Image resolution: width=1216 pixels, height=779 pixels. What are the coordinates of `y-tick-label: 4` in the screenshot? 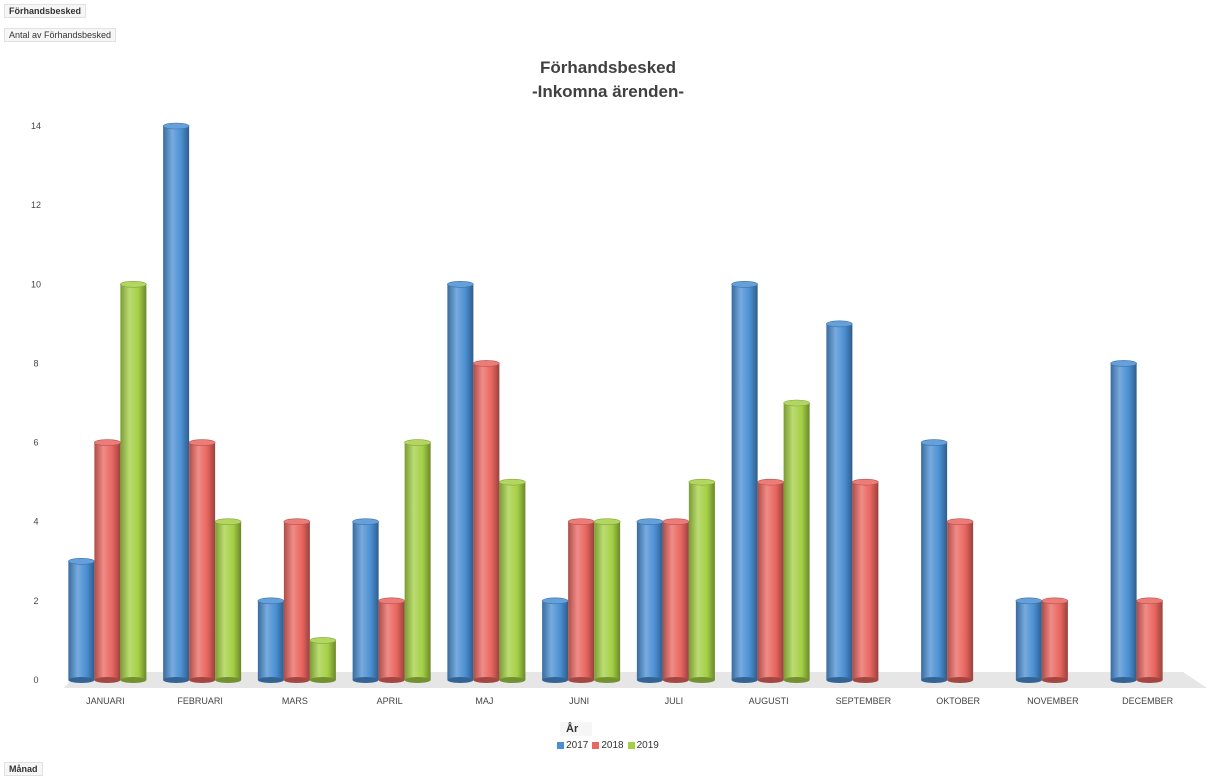 It's located at (35, 522).